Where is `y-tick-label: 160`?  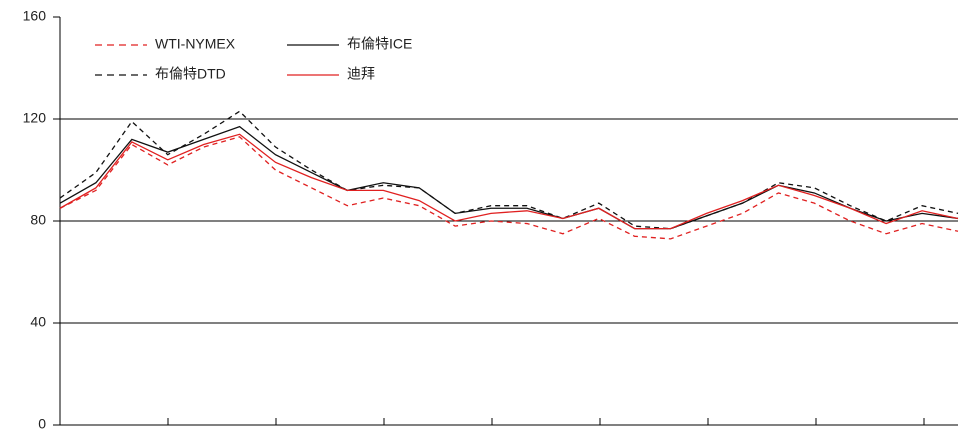 y-tick-label: 160 is located at coordinates (35, 16).